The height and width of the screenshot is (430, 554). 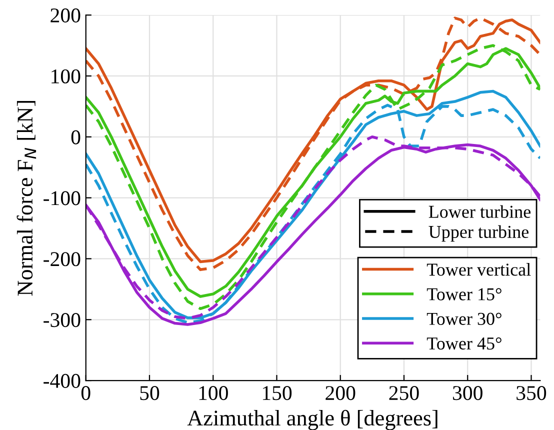 What do you see at coordinates (341, 393) in the screenshot?
I see `x-tick-label: 200` at bounding box center [341, 393].